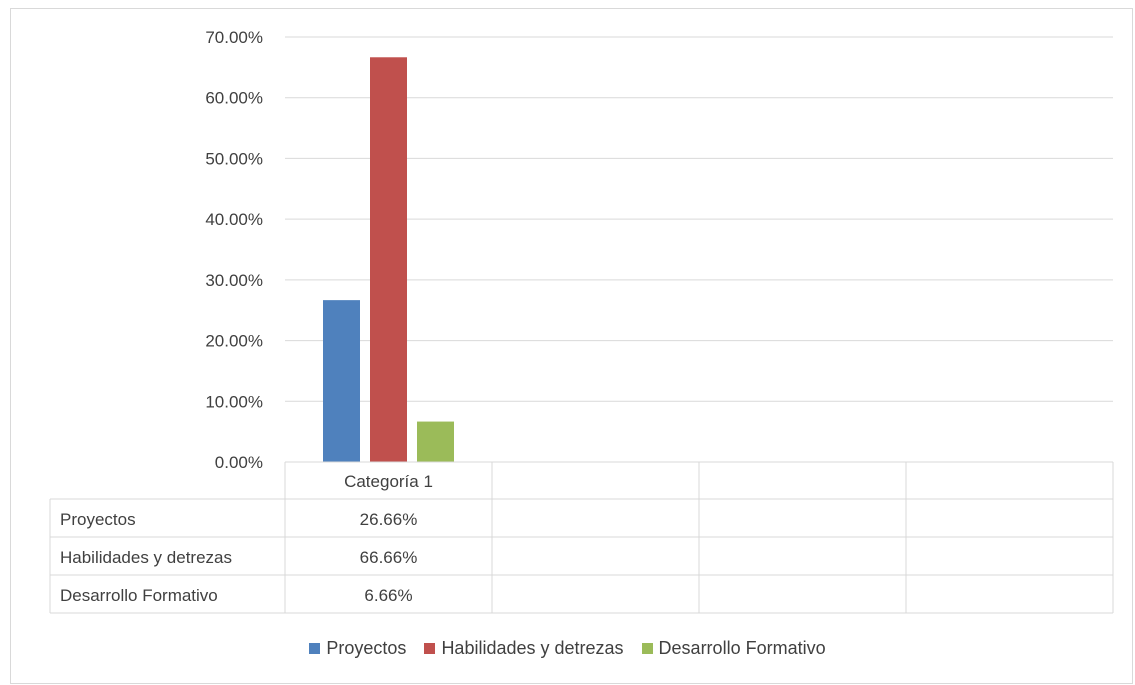  I want to click on y-tick-label: 40.00%, so click(234, 219).